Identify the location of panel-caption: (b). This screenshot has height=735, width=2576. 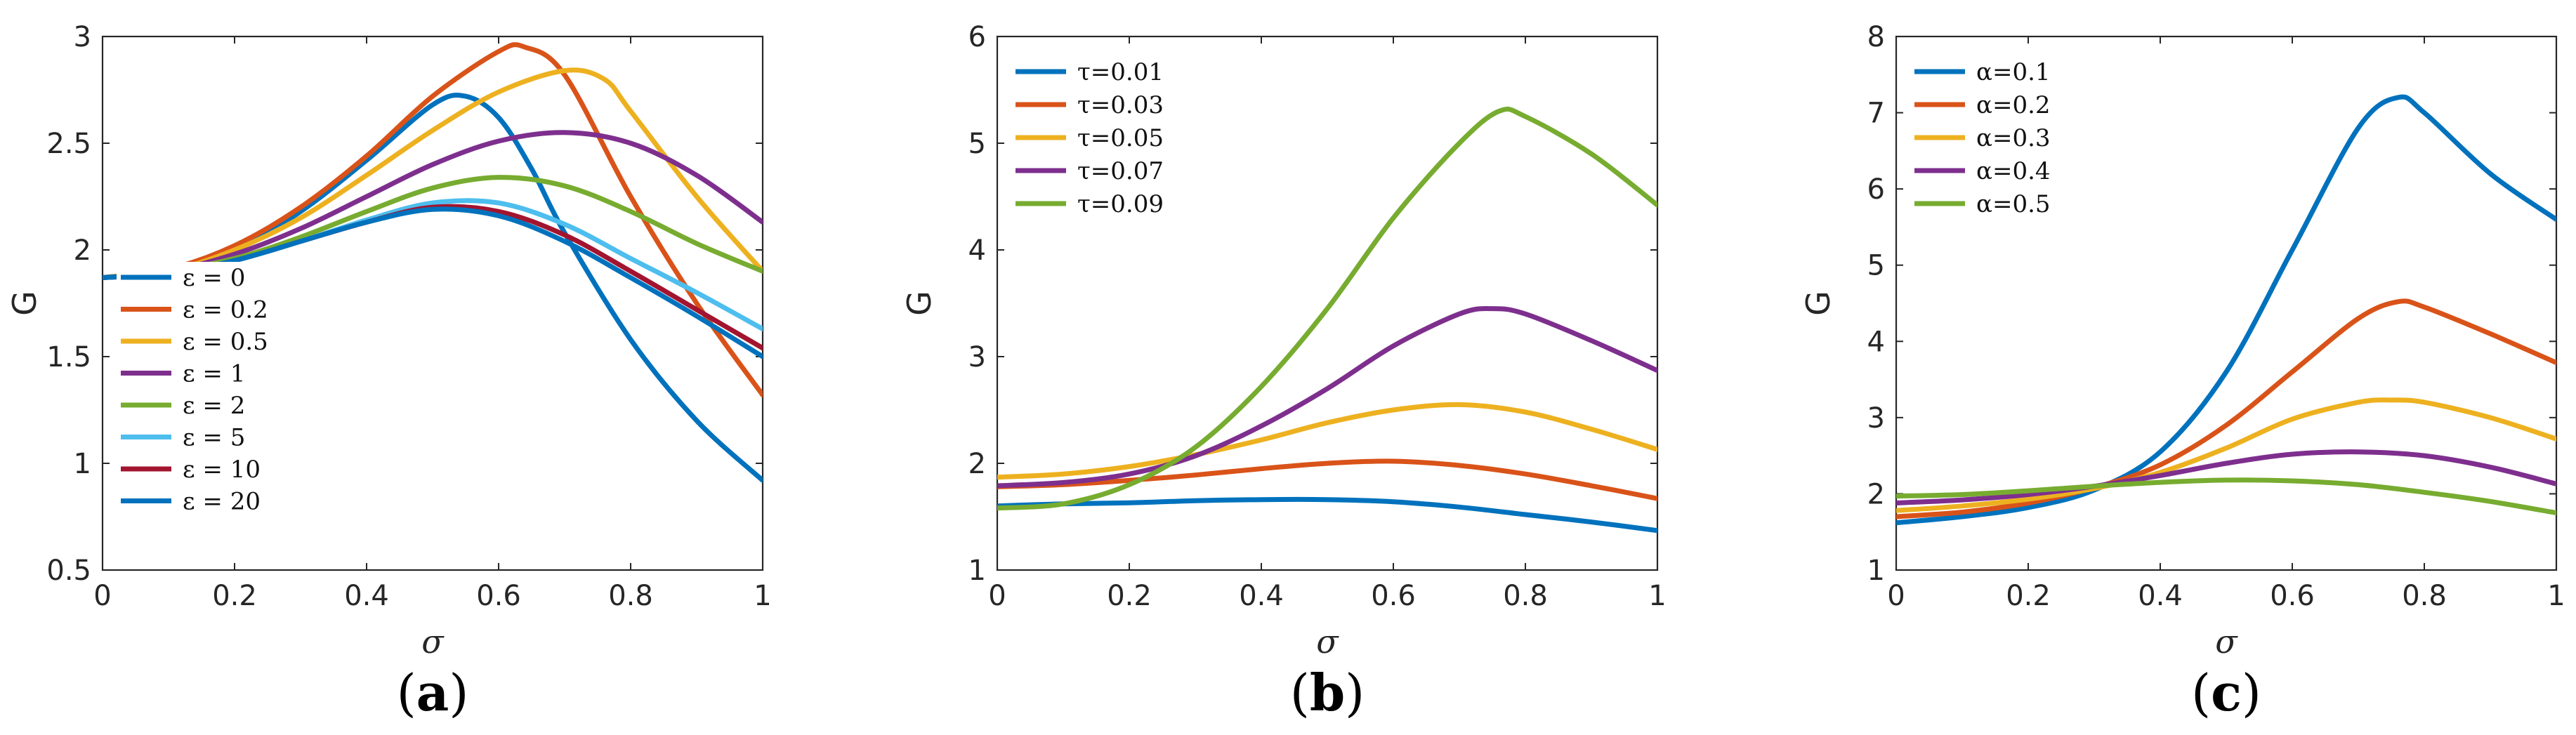
(1327, 692).